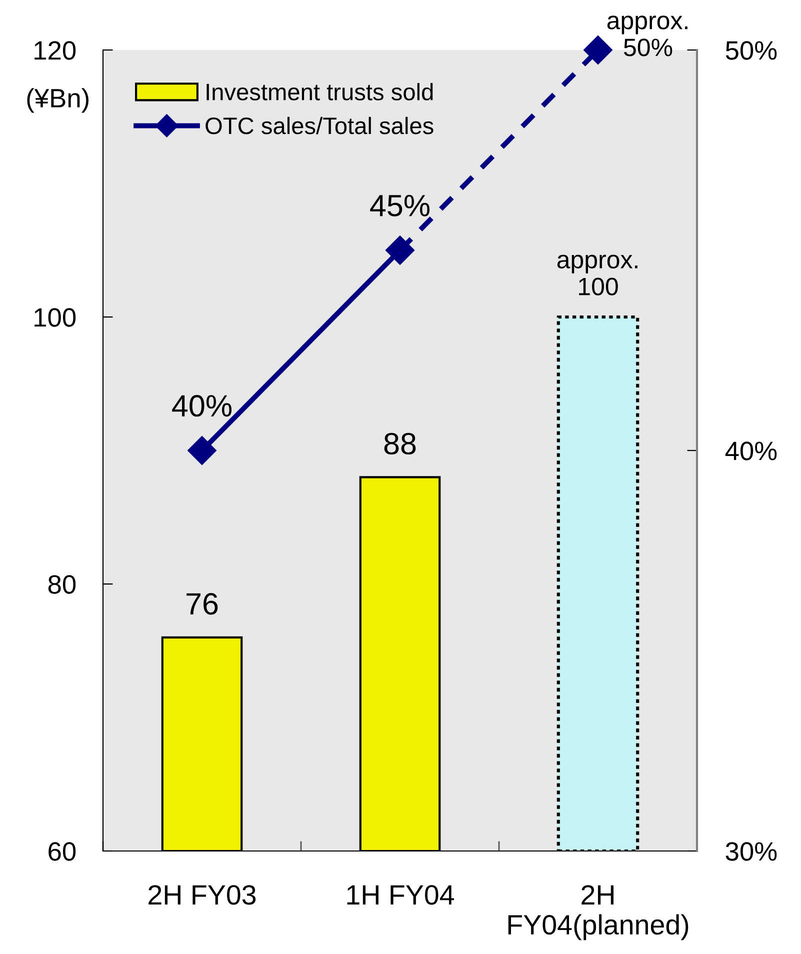  What do you see at coordinates (751, 451) in the screenshot?
I see `y2-tick-label: 40%` at bounding box center [751, 451].